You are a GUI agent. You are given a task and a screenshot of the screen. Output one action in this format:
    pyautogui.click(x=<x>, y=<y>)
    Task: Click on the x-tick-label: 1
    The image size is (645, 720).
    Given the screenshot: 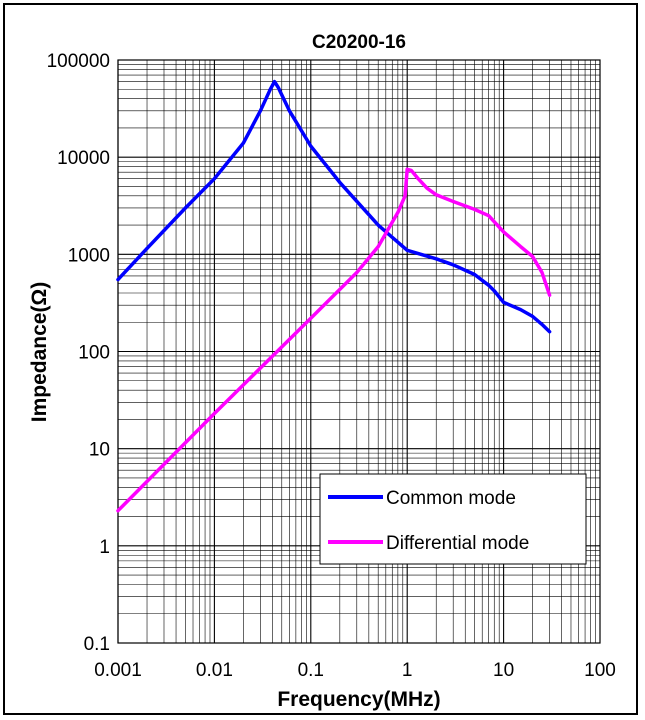 What is the action you would take?
    pyautogui.click(x=407, y=670)
    